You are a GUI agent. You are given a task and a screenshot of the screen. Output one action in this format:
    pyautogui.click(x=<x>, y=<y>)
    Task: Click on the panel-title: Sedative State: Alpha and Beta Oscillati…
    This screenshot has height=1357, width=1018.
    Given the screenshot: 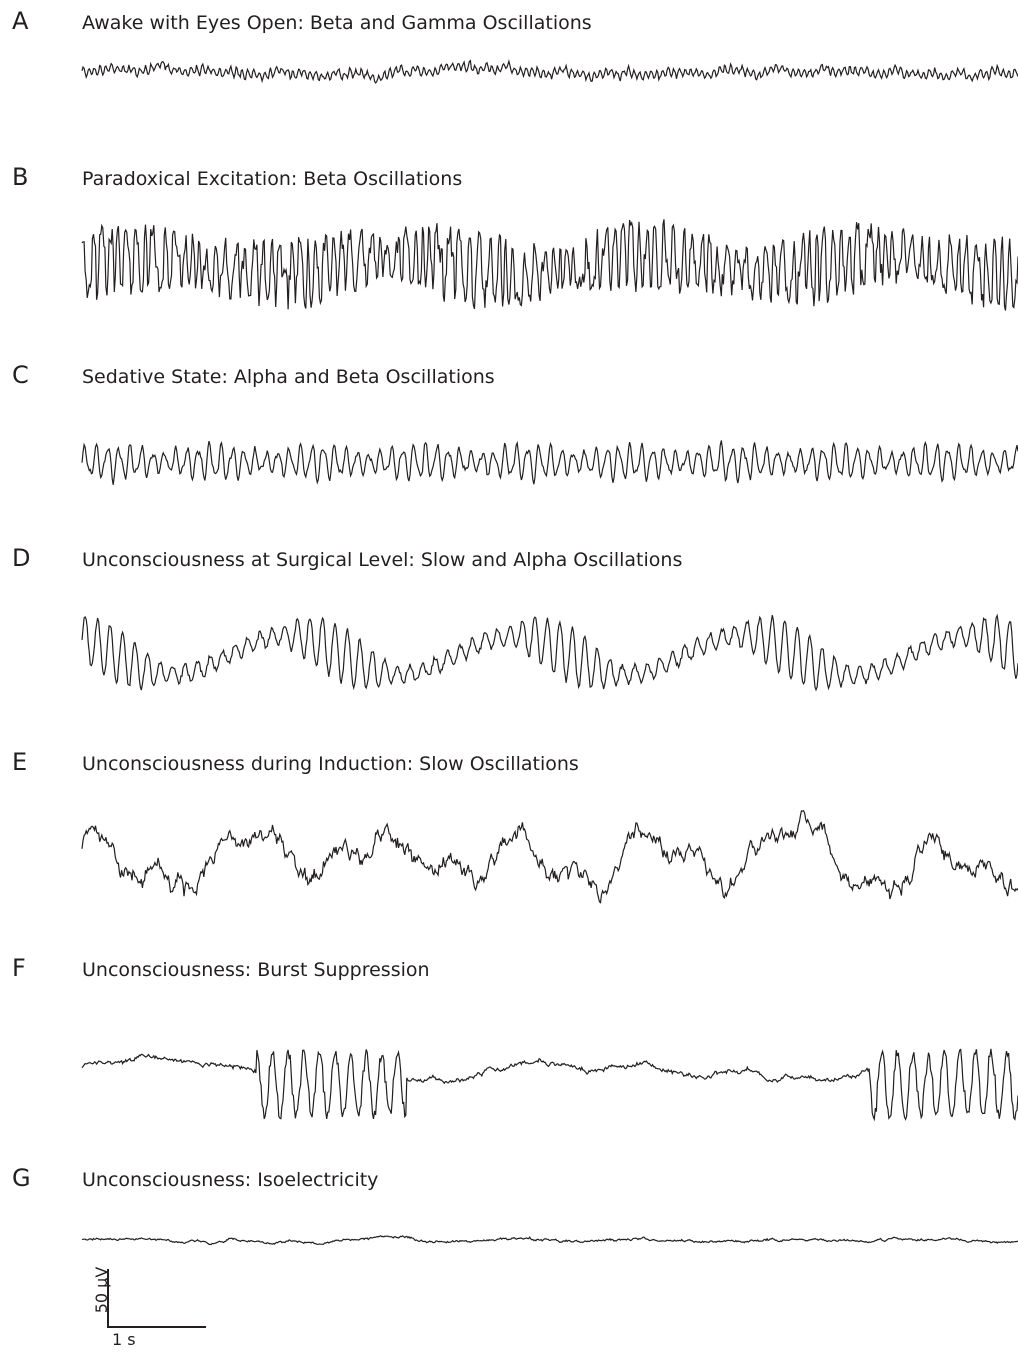 What is the action you would take?
    pyautogui.click(x=288, y=377)
    